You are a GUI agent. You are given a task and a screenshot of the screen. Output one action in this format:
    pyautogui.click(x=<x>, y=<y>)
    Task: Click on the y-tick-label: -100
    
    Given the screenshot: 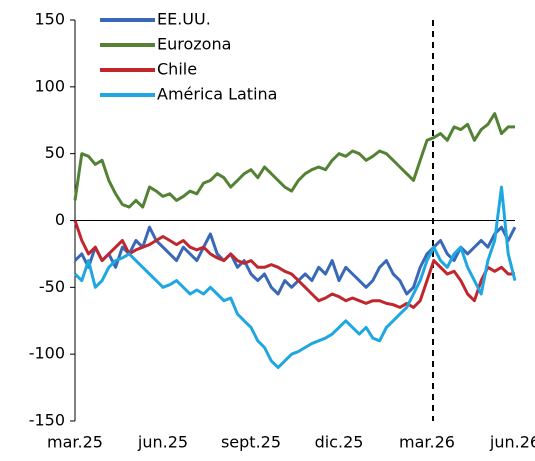 What is the action you would take?
    pyautogui.click(x=47, y=353)
    